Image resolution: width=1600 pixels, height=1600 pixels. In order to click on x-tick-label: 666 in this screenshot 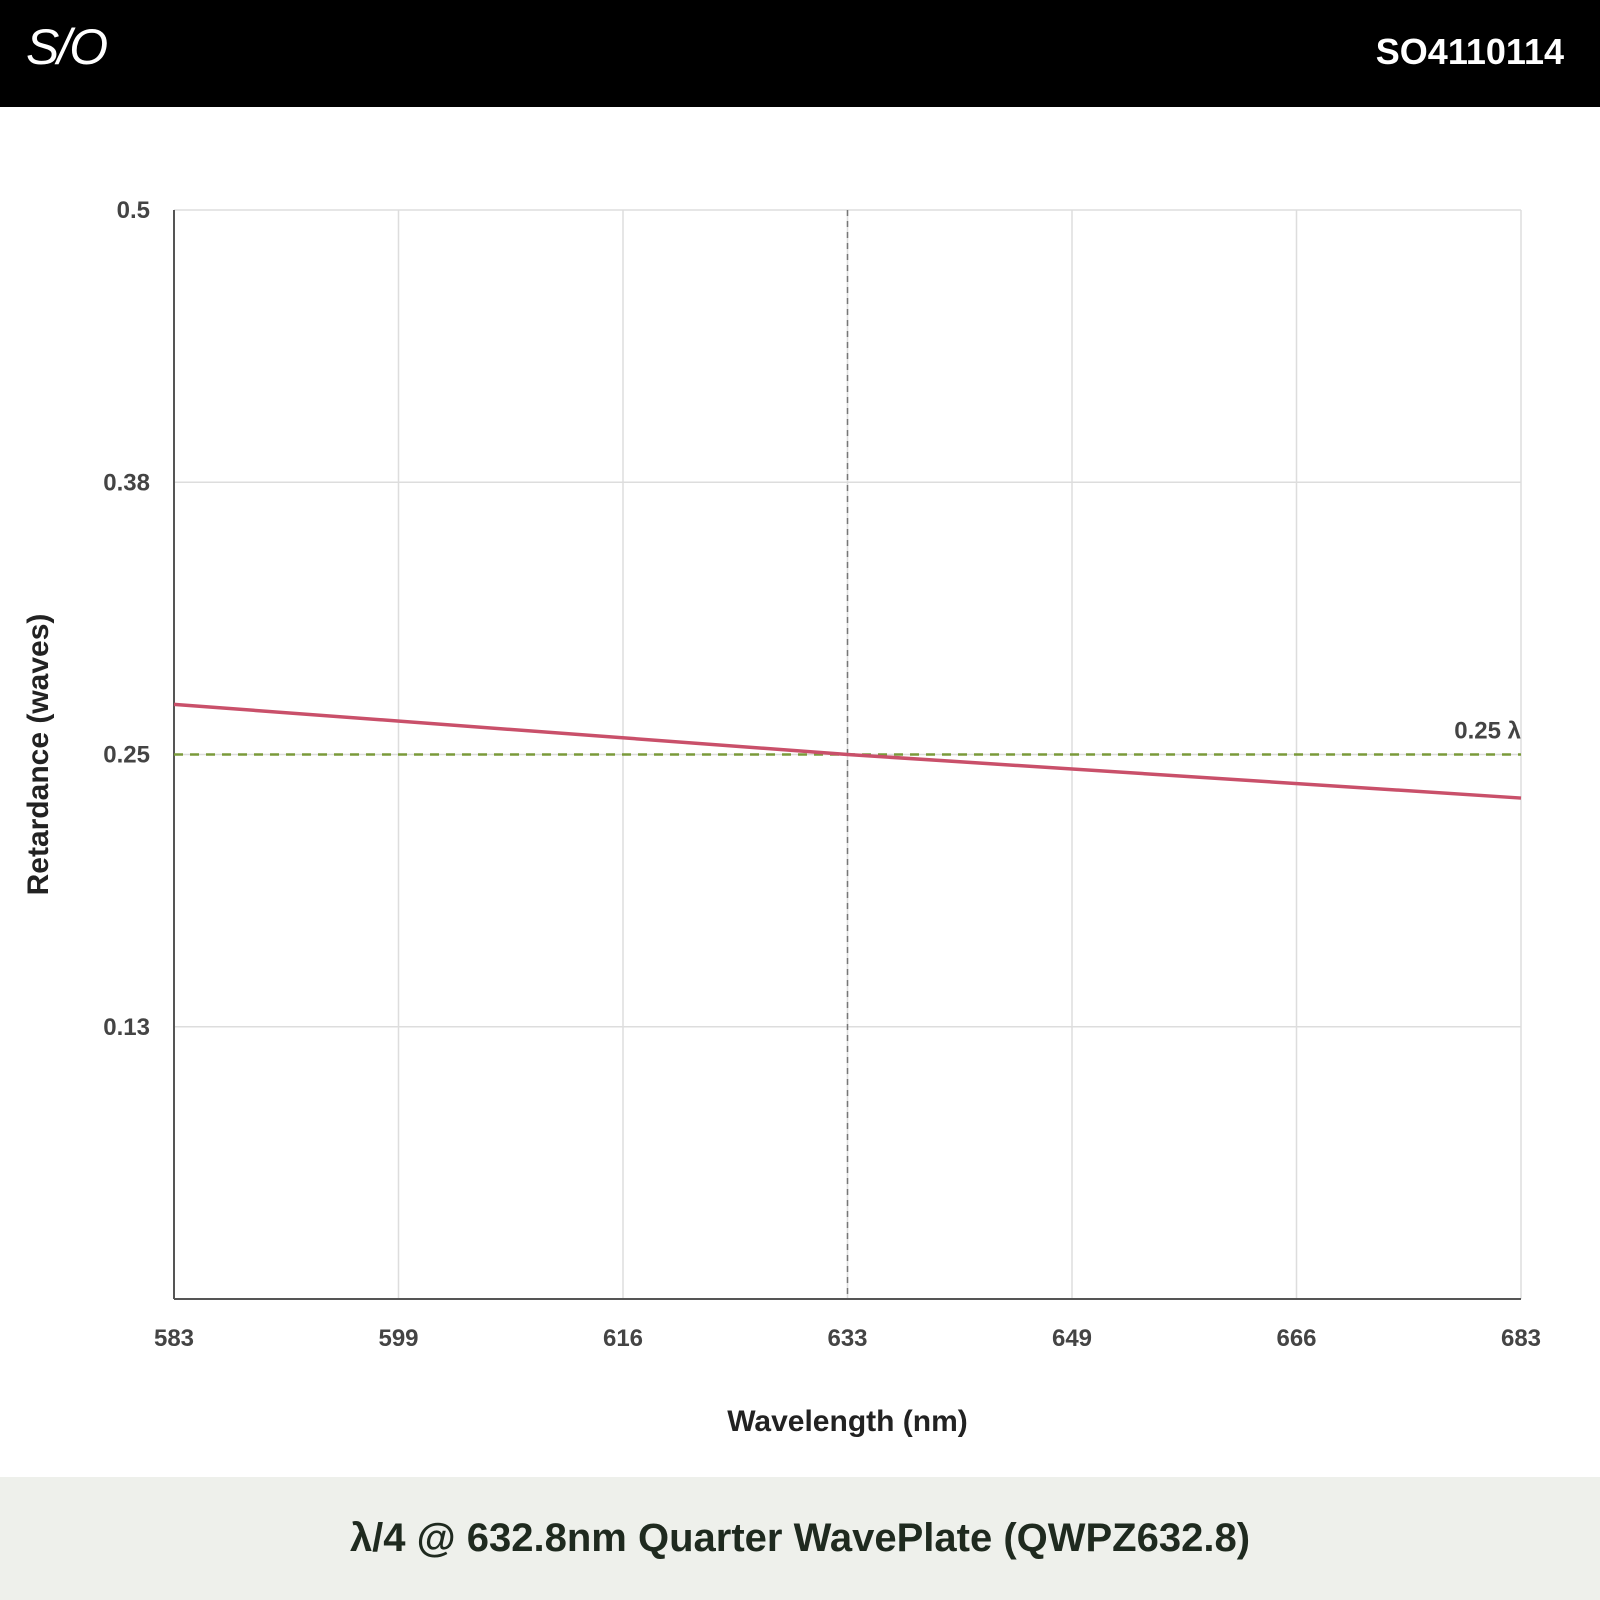, I will do `click(1296, 1338)`.